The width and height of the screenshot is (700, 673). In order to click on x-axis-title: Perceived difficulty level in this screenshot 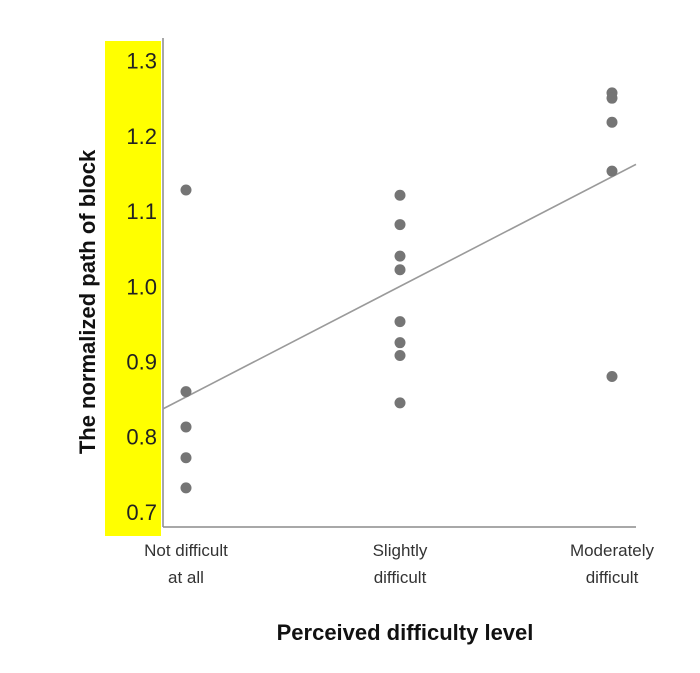, I will do `click(405, 632)`.